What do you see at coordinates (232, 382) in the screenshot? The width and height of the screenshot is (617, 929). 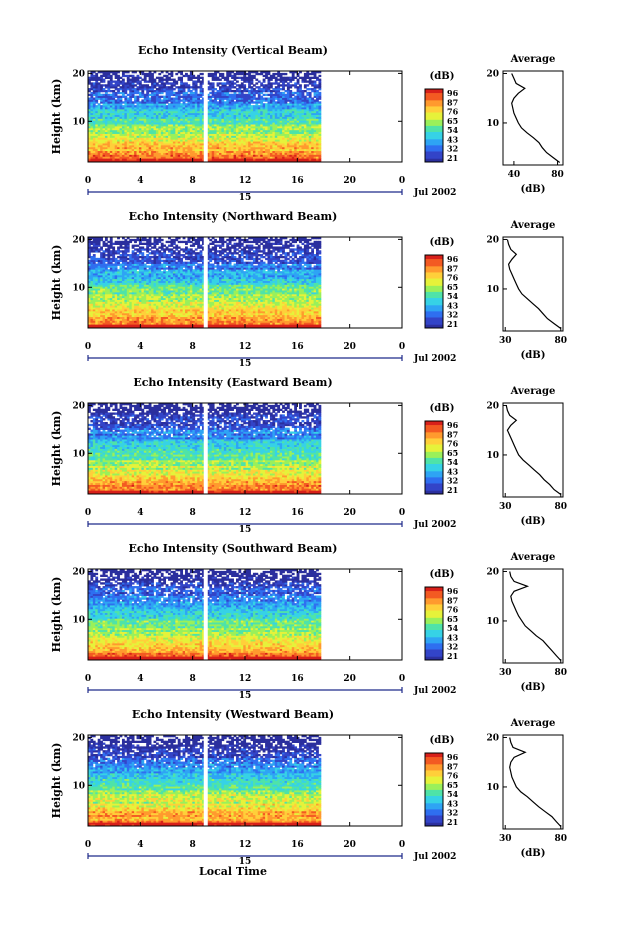 I see `panel-title: Echo Intensity (Eastward Beam)` at bounding box center [232, 382].